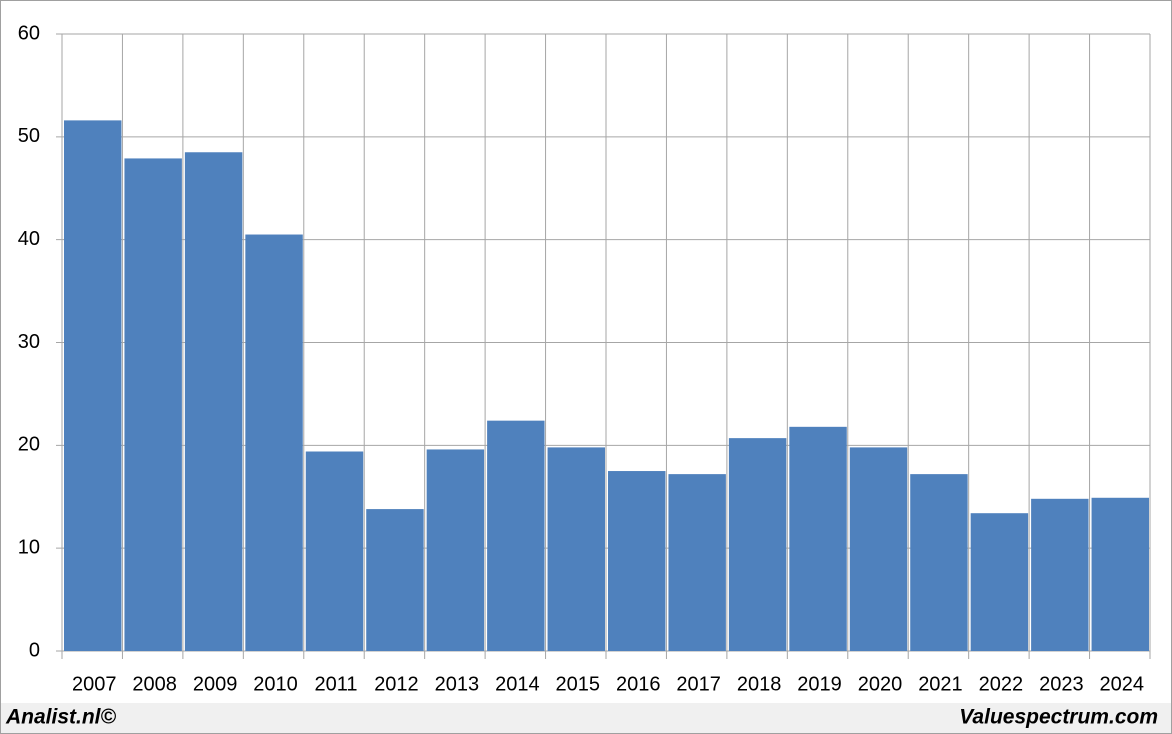 The image size is (1172, 734). What do you see at coordinates (396, 684) in the screenshot?
I see `x-tick-label: 2012` at bounding box center [396, 684].